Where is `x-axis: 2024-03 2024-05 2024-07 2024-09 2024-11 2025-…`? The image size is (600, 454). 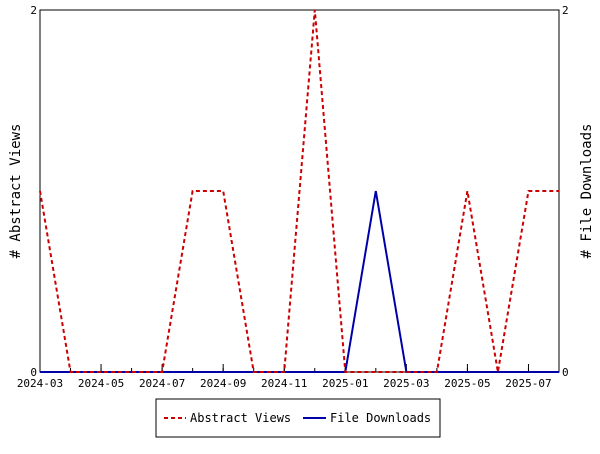 x-axis: 2024-03 2024-05 2024-07 2024-09 2024-11 2025-… is located at coordinates (288, 377).